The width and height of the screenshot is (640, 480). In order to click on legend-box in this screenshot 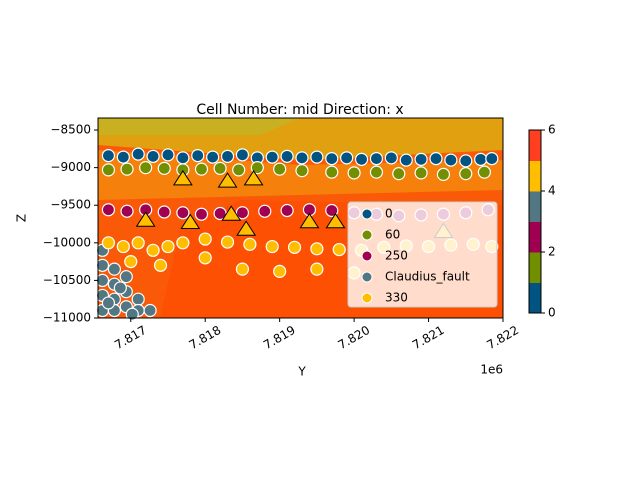, I will do `click(422, 254)`.